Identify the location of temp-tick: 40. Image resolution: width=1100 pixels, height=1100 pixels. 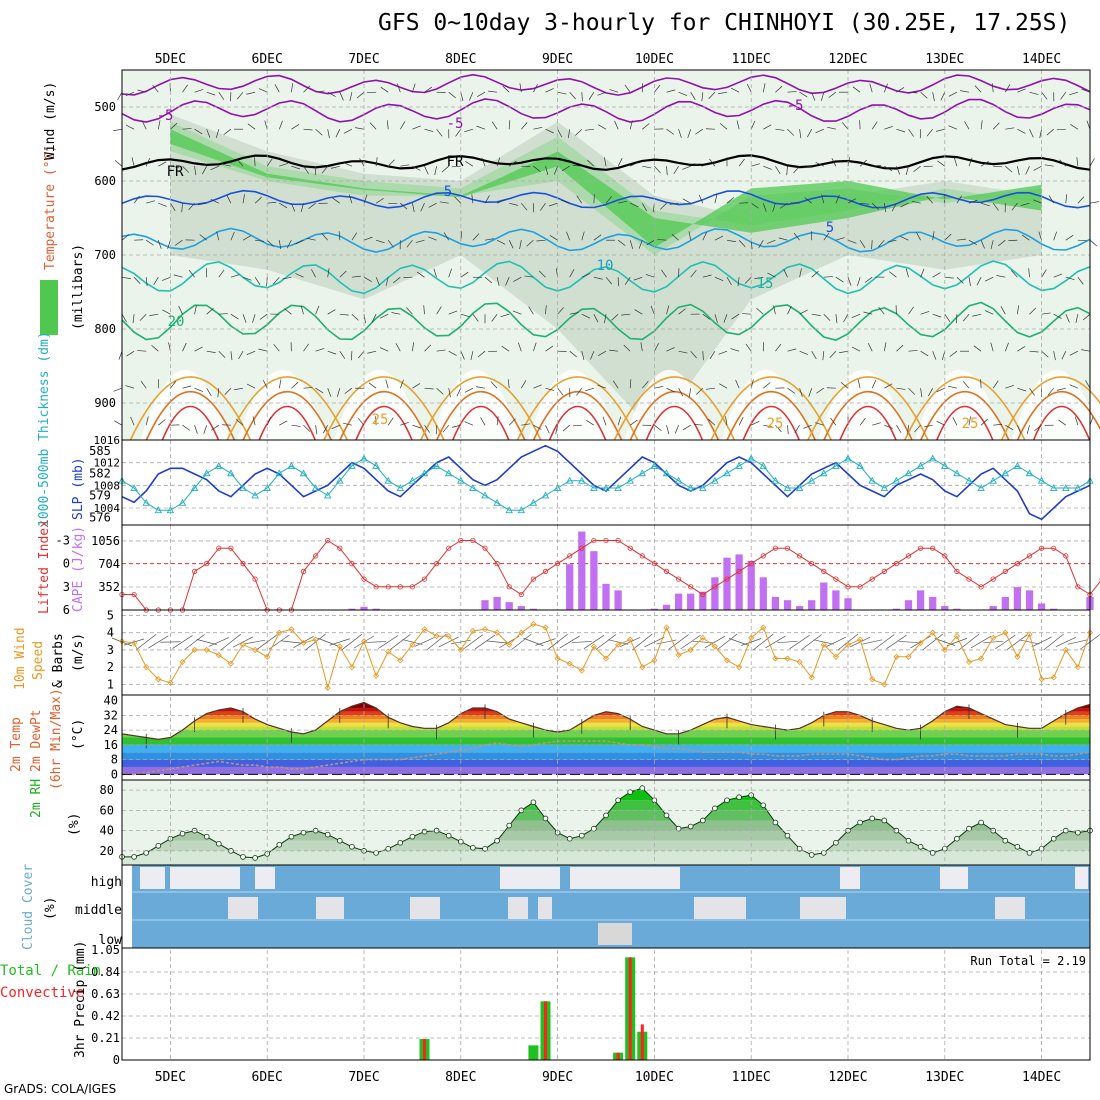
(111, 701).